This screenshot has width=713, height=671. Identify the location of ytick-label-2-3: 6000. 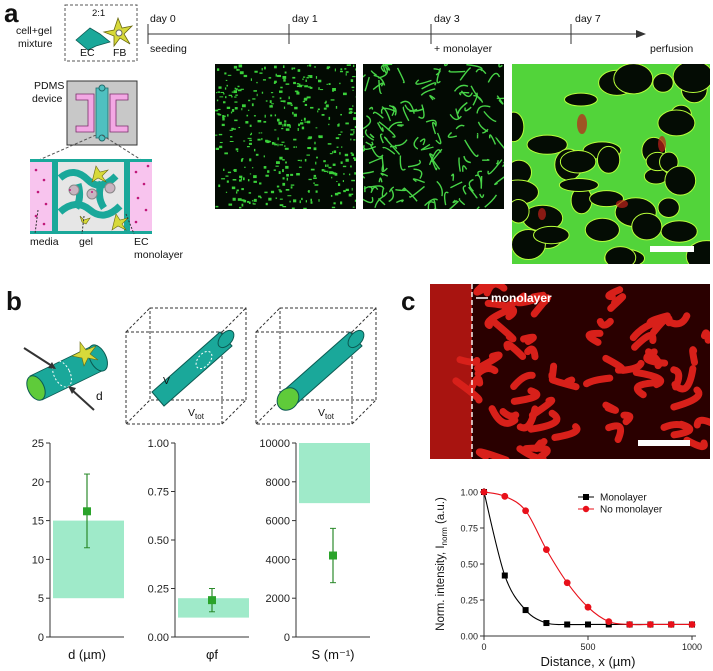
(278, 522).